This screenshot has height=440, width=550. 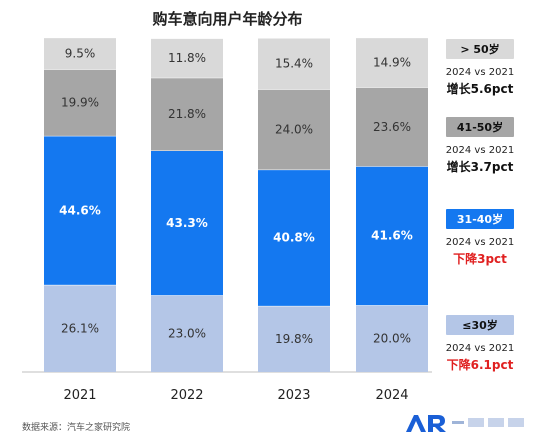 I want to click on data-label: 15.4%, so click(x=294, y=64).